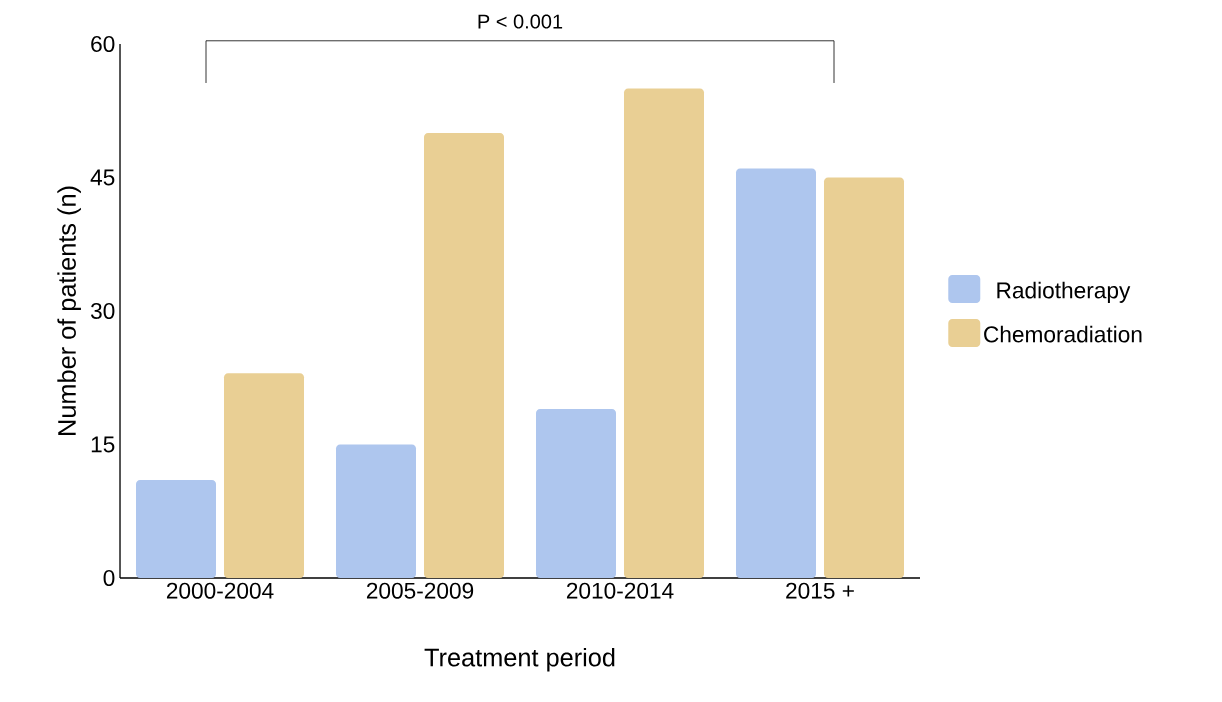  What do you see at coordinates (820, 590) in the screenshot?
I see `x-tick-label: 2015 +` at bounding box center [820, 590].